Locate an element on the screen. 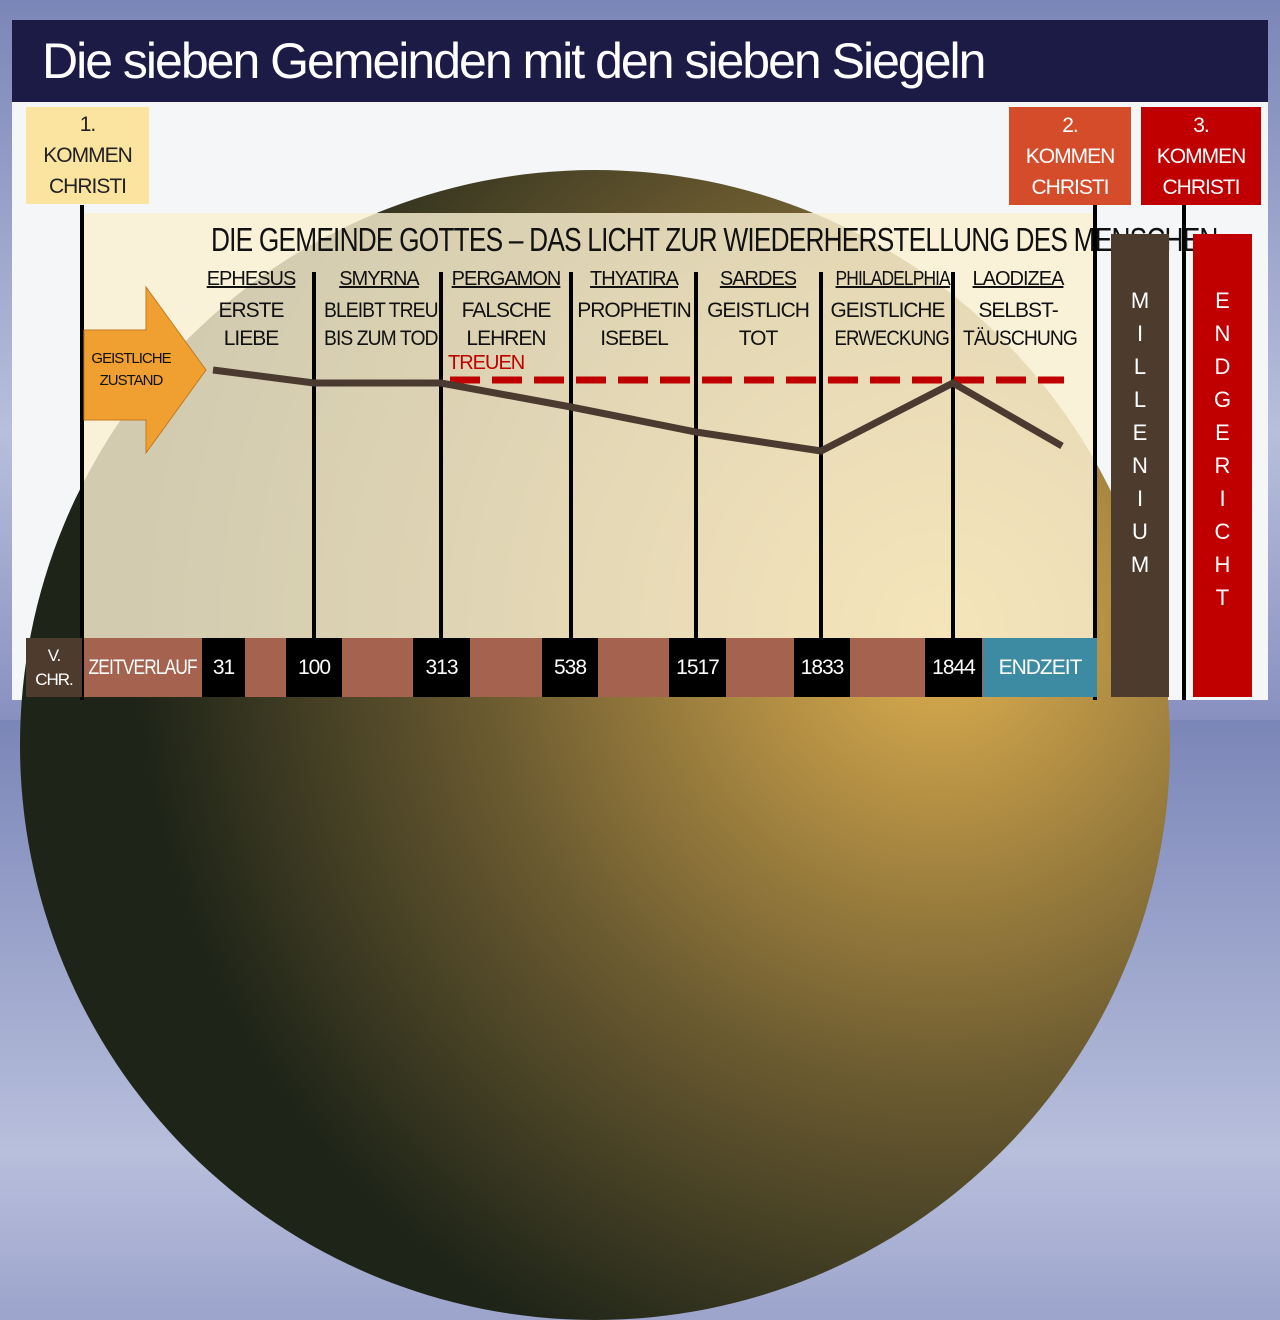  year-box: 31 is located at coordinates (223, 667).